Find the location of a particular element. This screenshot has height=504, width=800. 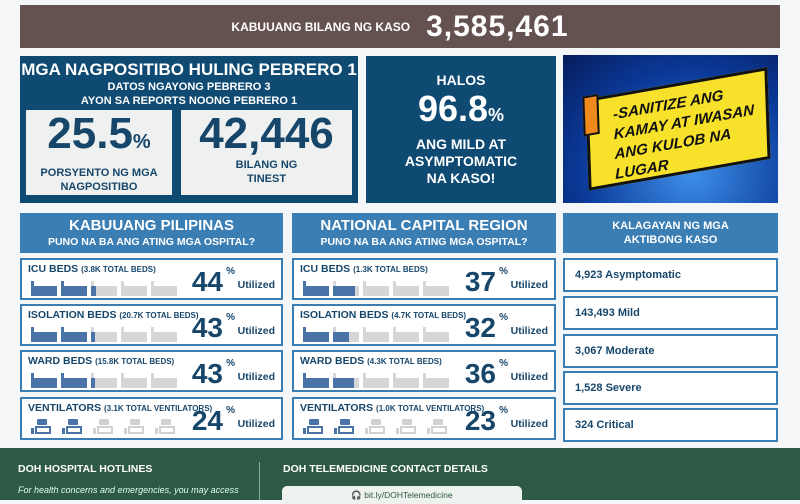

mild-caption: ASYMPTOMATIC is located at coordinates (461, 161).